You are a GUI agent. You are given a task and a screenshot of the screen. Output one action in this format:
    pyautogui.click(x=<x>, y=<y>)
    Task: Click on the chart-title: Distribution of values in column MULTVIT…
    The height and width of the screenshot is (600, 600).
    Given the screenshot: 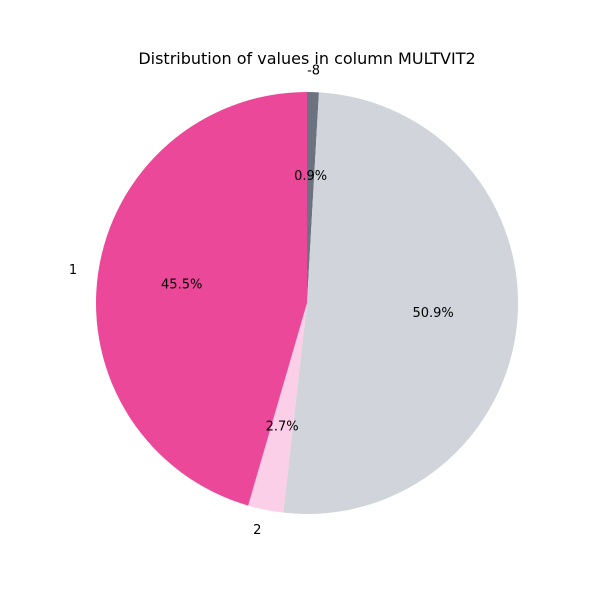 What is the action you would take?
    pyautogui.click(x=306, y=58)
    